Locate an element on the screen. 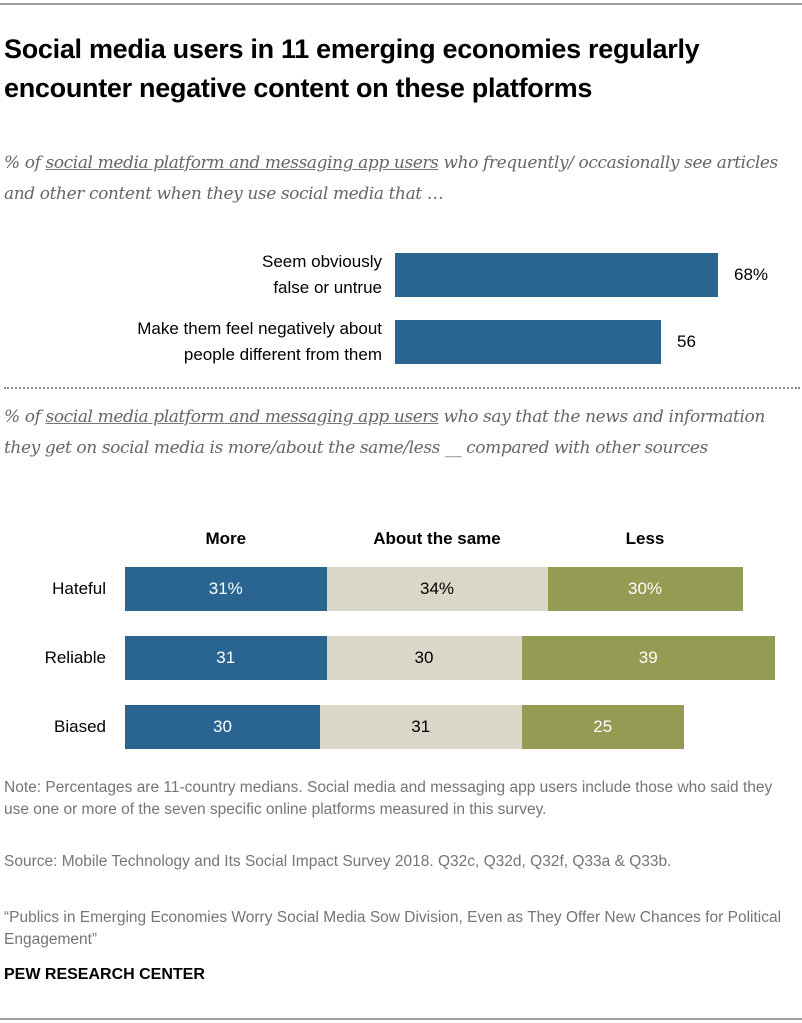 Image resolution: width=802 pixels, height=1023 pixels. bar-segment-about-the-same: 34% is located at coordinates (437, 589).